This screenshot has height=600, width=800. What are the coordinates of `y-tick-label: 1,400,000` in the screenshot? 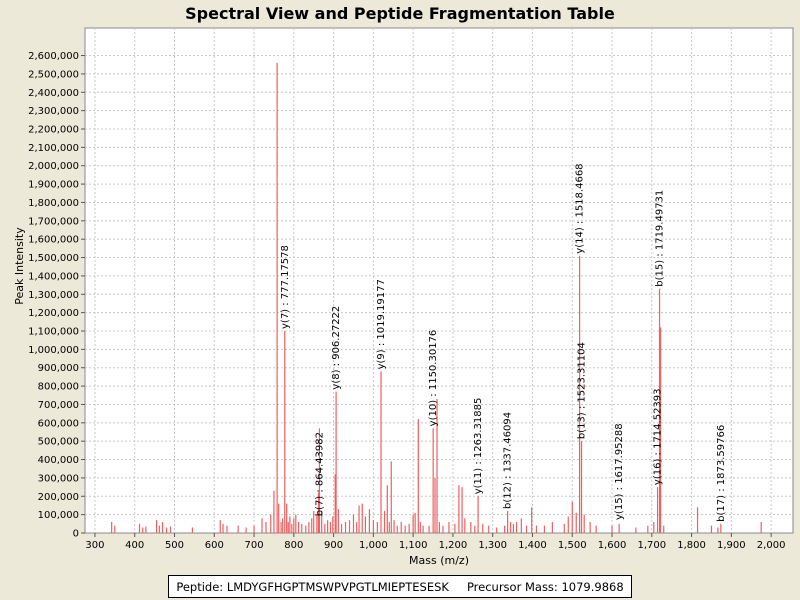 It's located at (53, 276).